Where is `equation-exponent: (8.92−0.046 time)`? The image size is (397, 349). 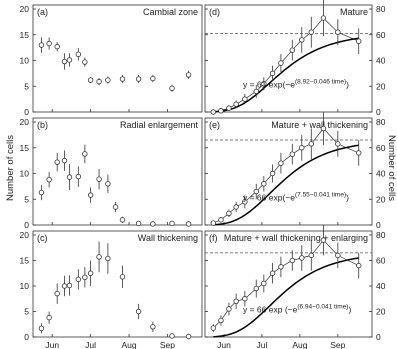
equation-exponent: (8.92−0.046 time) is located at coordinates (320, 81).